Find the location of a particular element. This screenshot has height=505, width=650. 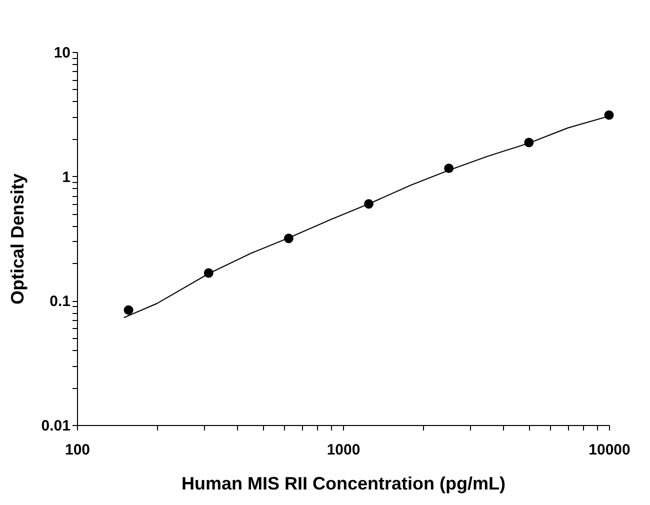

x-axis-title: Human MIS RII Concentration (pg/mL) is located at coordinates (344, 484).